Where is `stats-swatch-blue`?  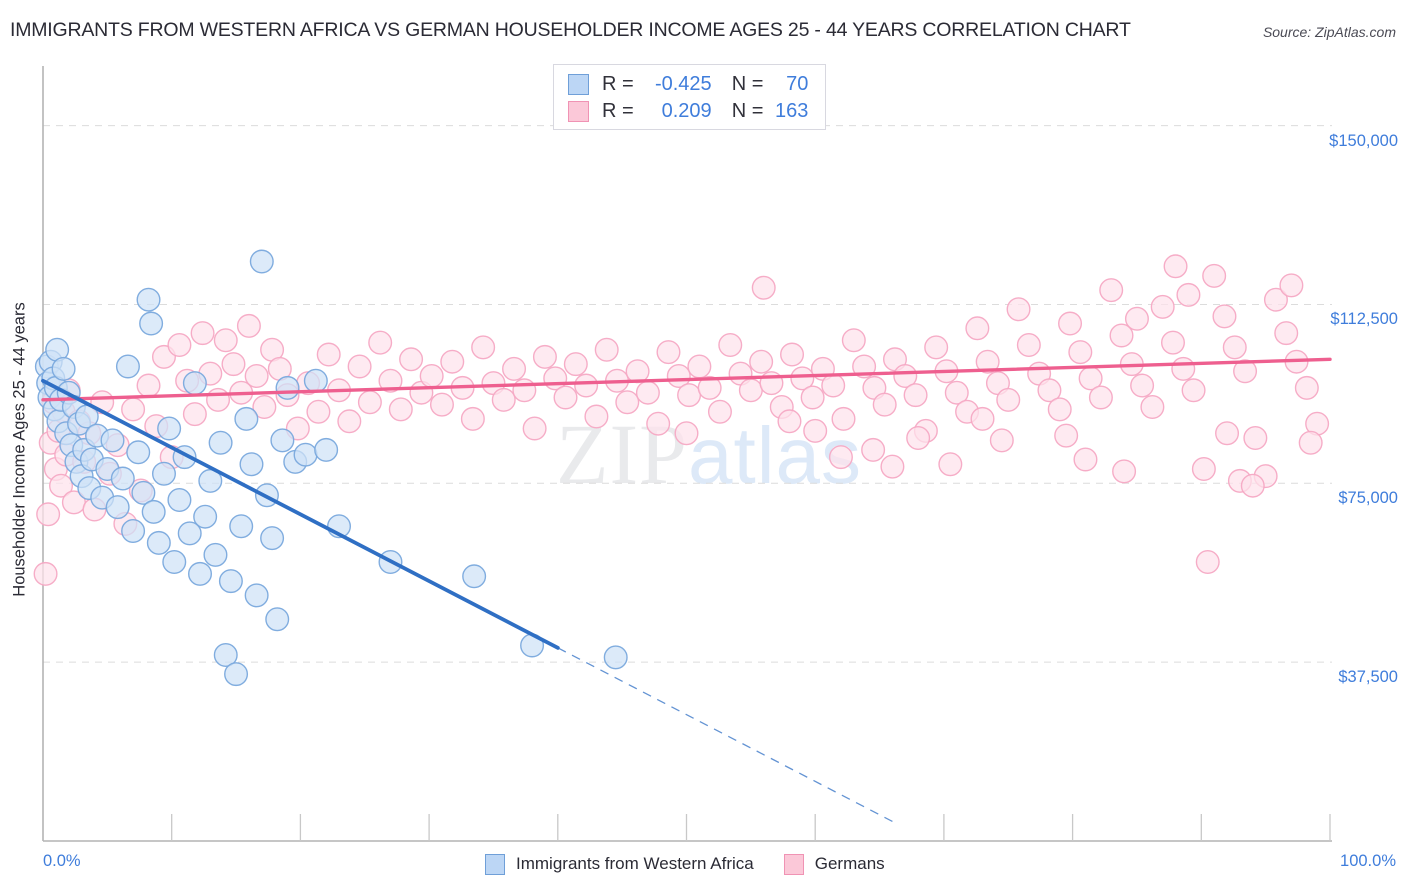 stats-swatch-blue is located at coordinates (578, 84).